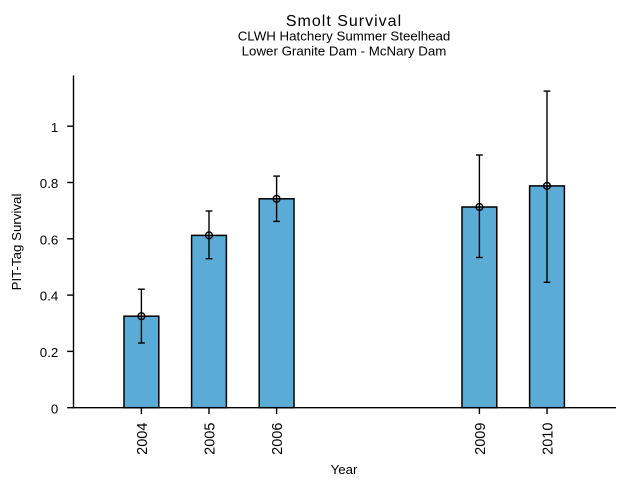 This screenshot has width=640, height=480. Describe the element at coordinates (211, 439) in the screenshot. I see `svg-text: 2005` at that location.